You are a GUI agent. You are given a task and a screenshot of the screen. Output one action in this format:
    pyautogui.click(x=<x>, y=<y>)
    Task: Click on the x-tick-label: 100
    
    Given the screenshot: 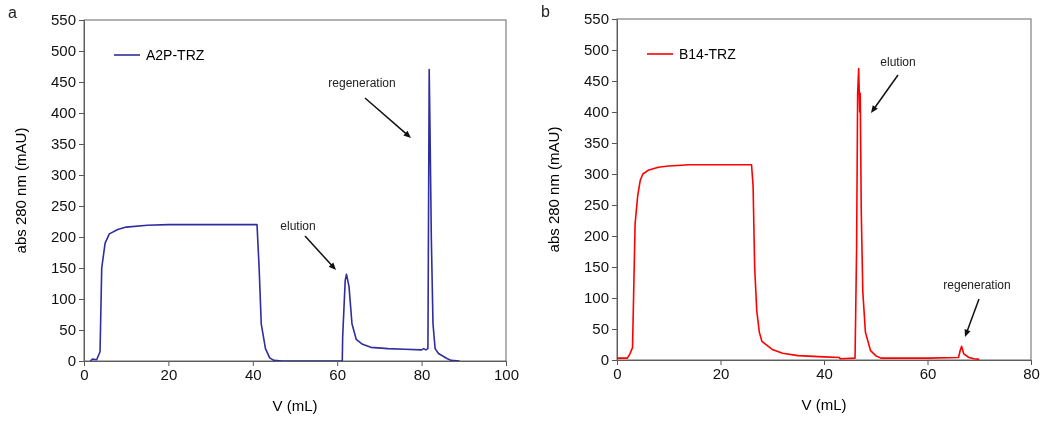 What is the action you would take?
    pyautogui.click(x=506, y=374)
    